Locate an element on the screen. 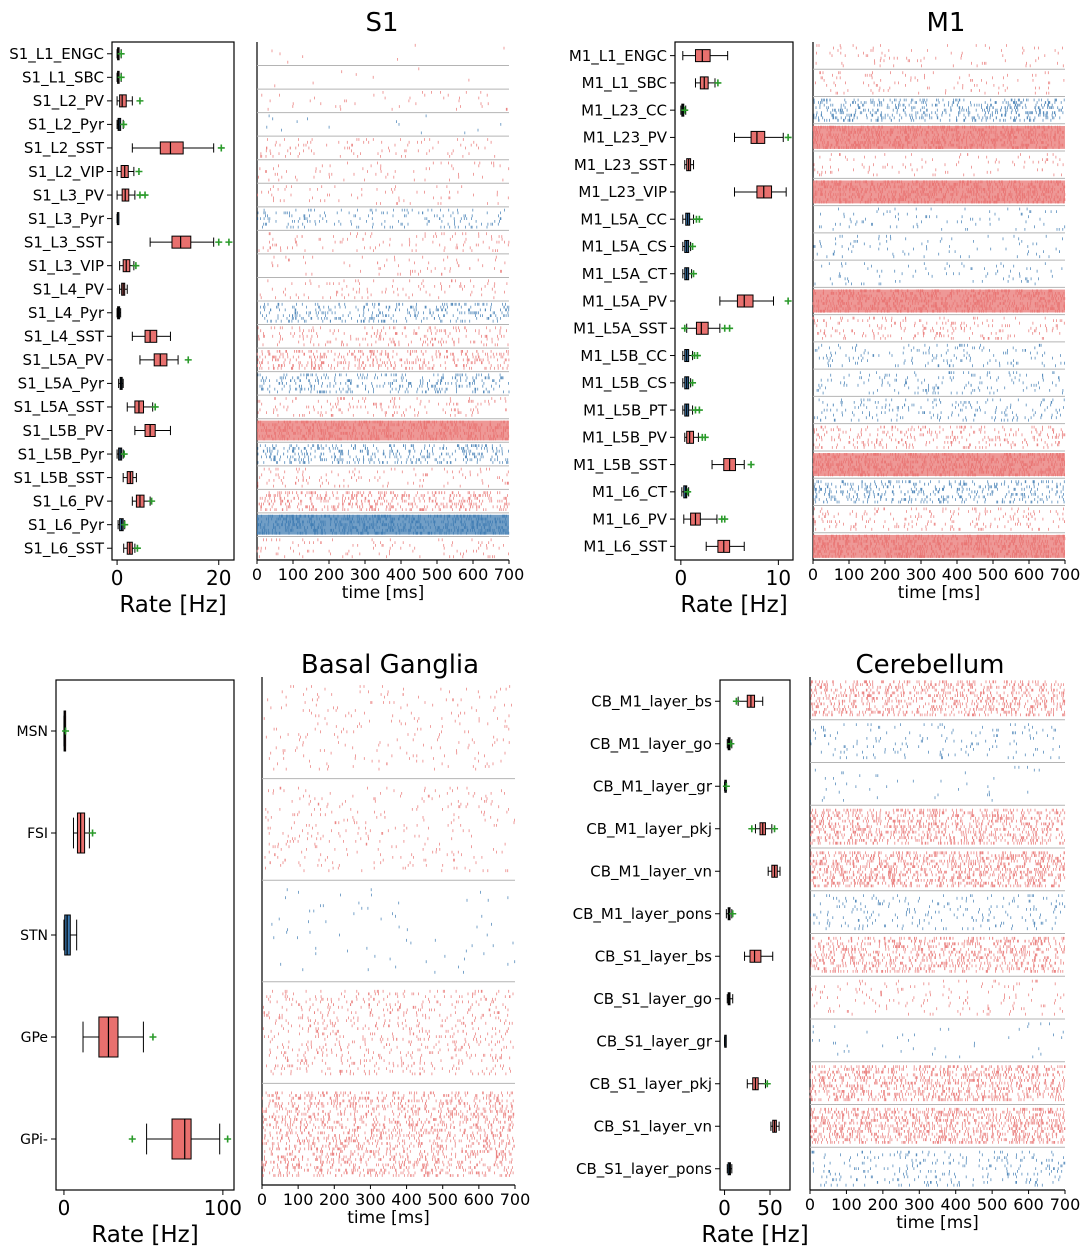  rate-tick-label: 0 is located at coordinates (680, 578).